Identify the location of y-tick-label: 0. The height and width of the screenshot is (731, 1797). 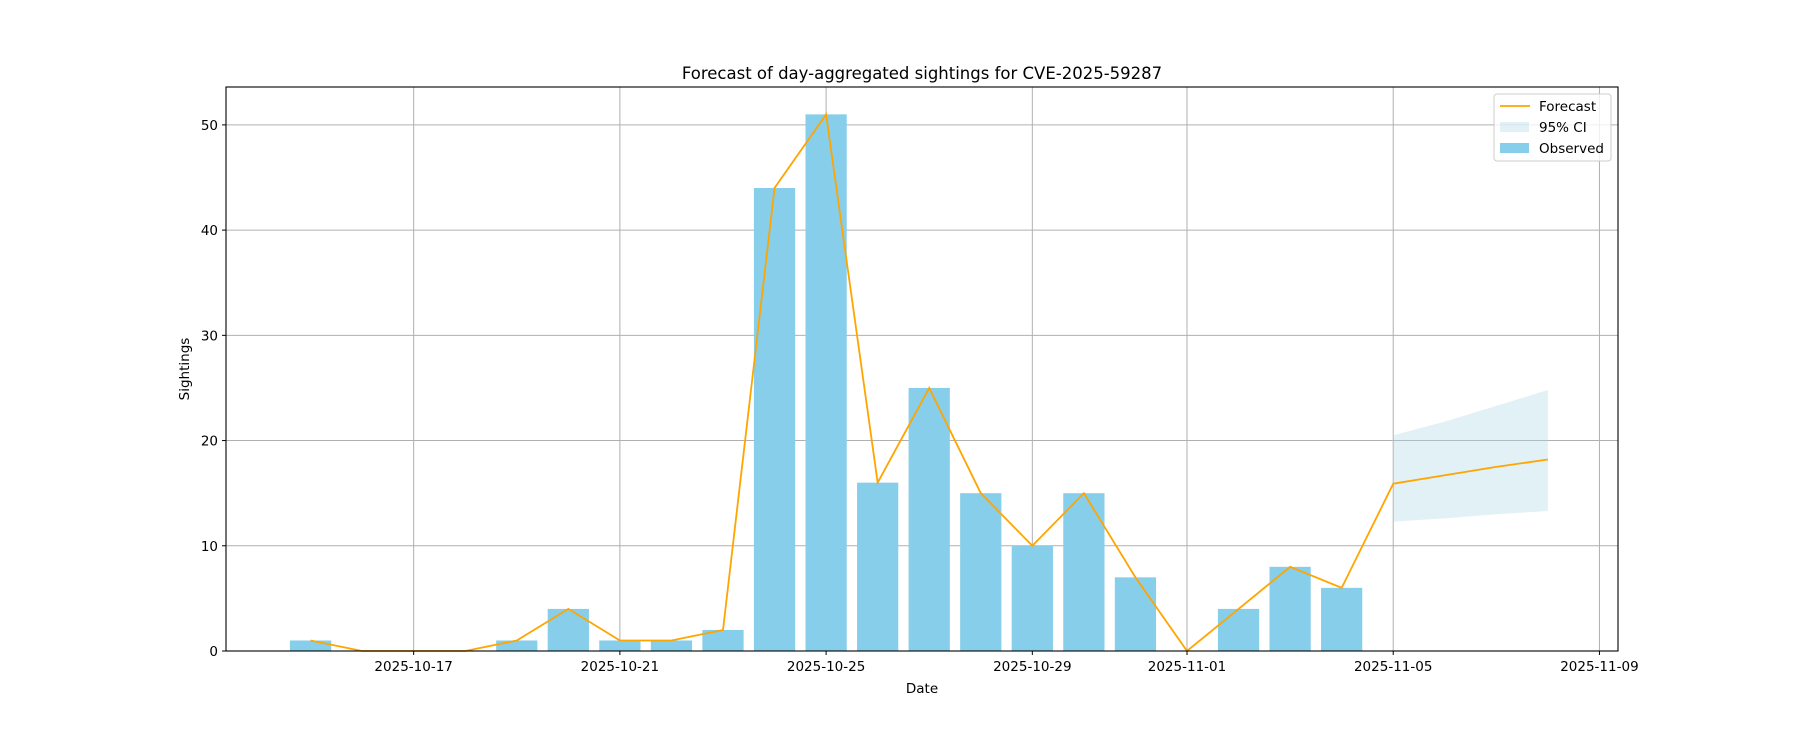
(213, 652).